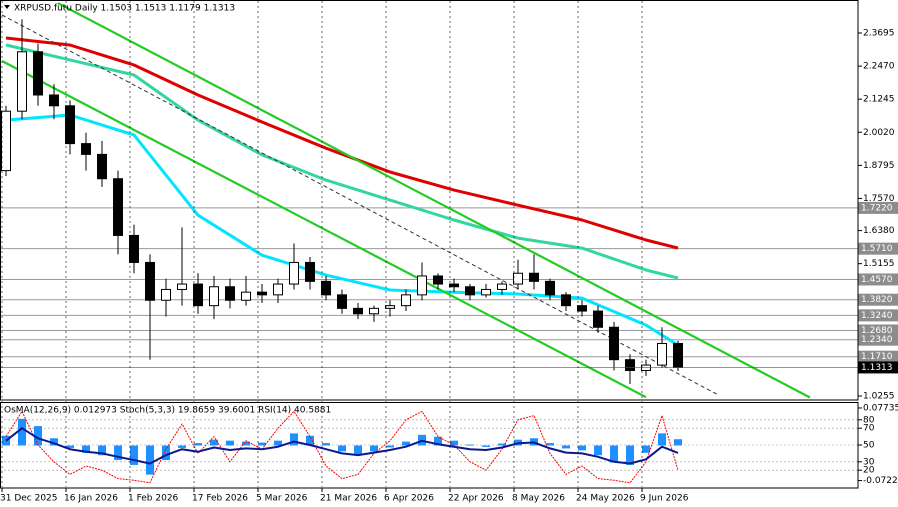  What do you see at coordinates (879, 67) in the screenshot?
I see `y-tick-label: 2.2470` at bounding box center [879, 67].